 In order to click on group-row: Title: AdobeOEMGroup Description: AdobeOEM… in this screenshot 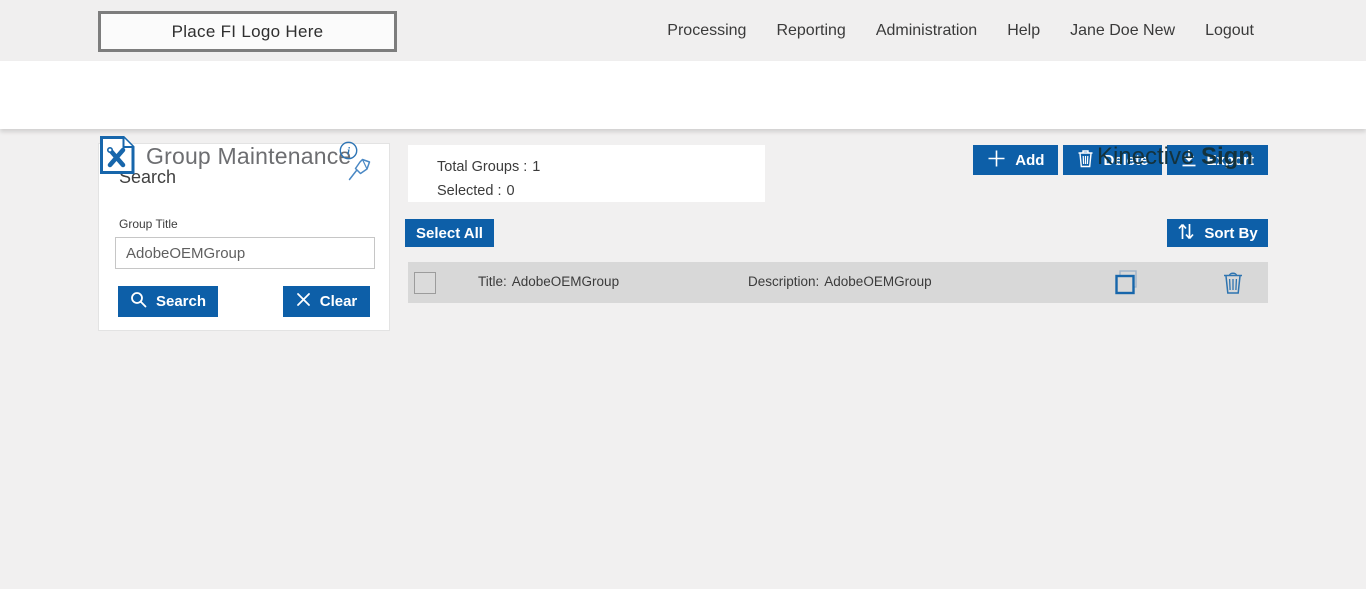, I will do `click(838, 282)`.